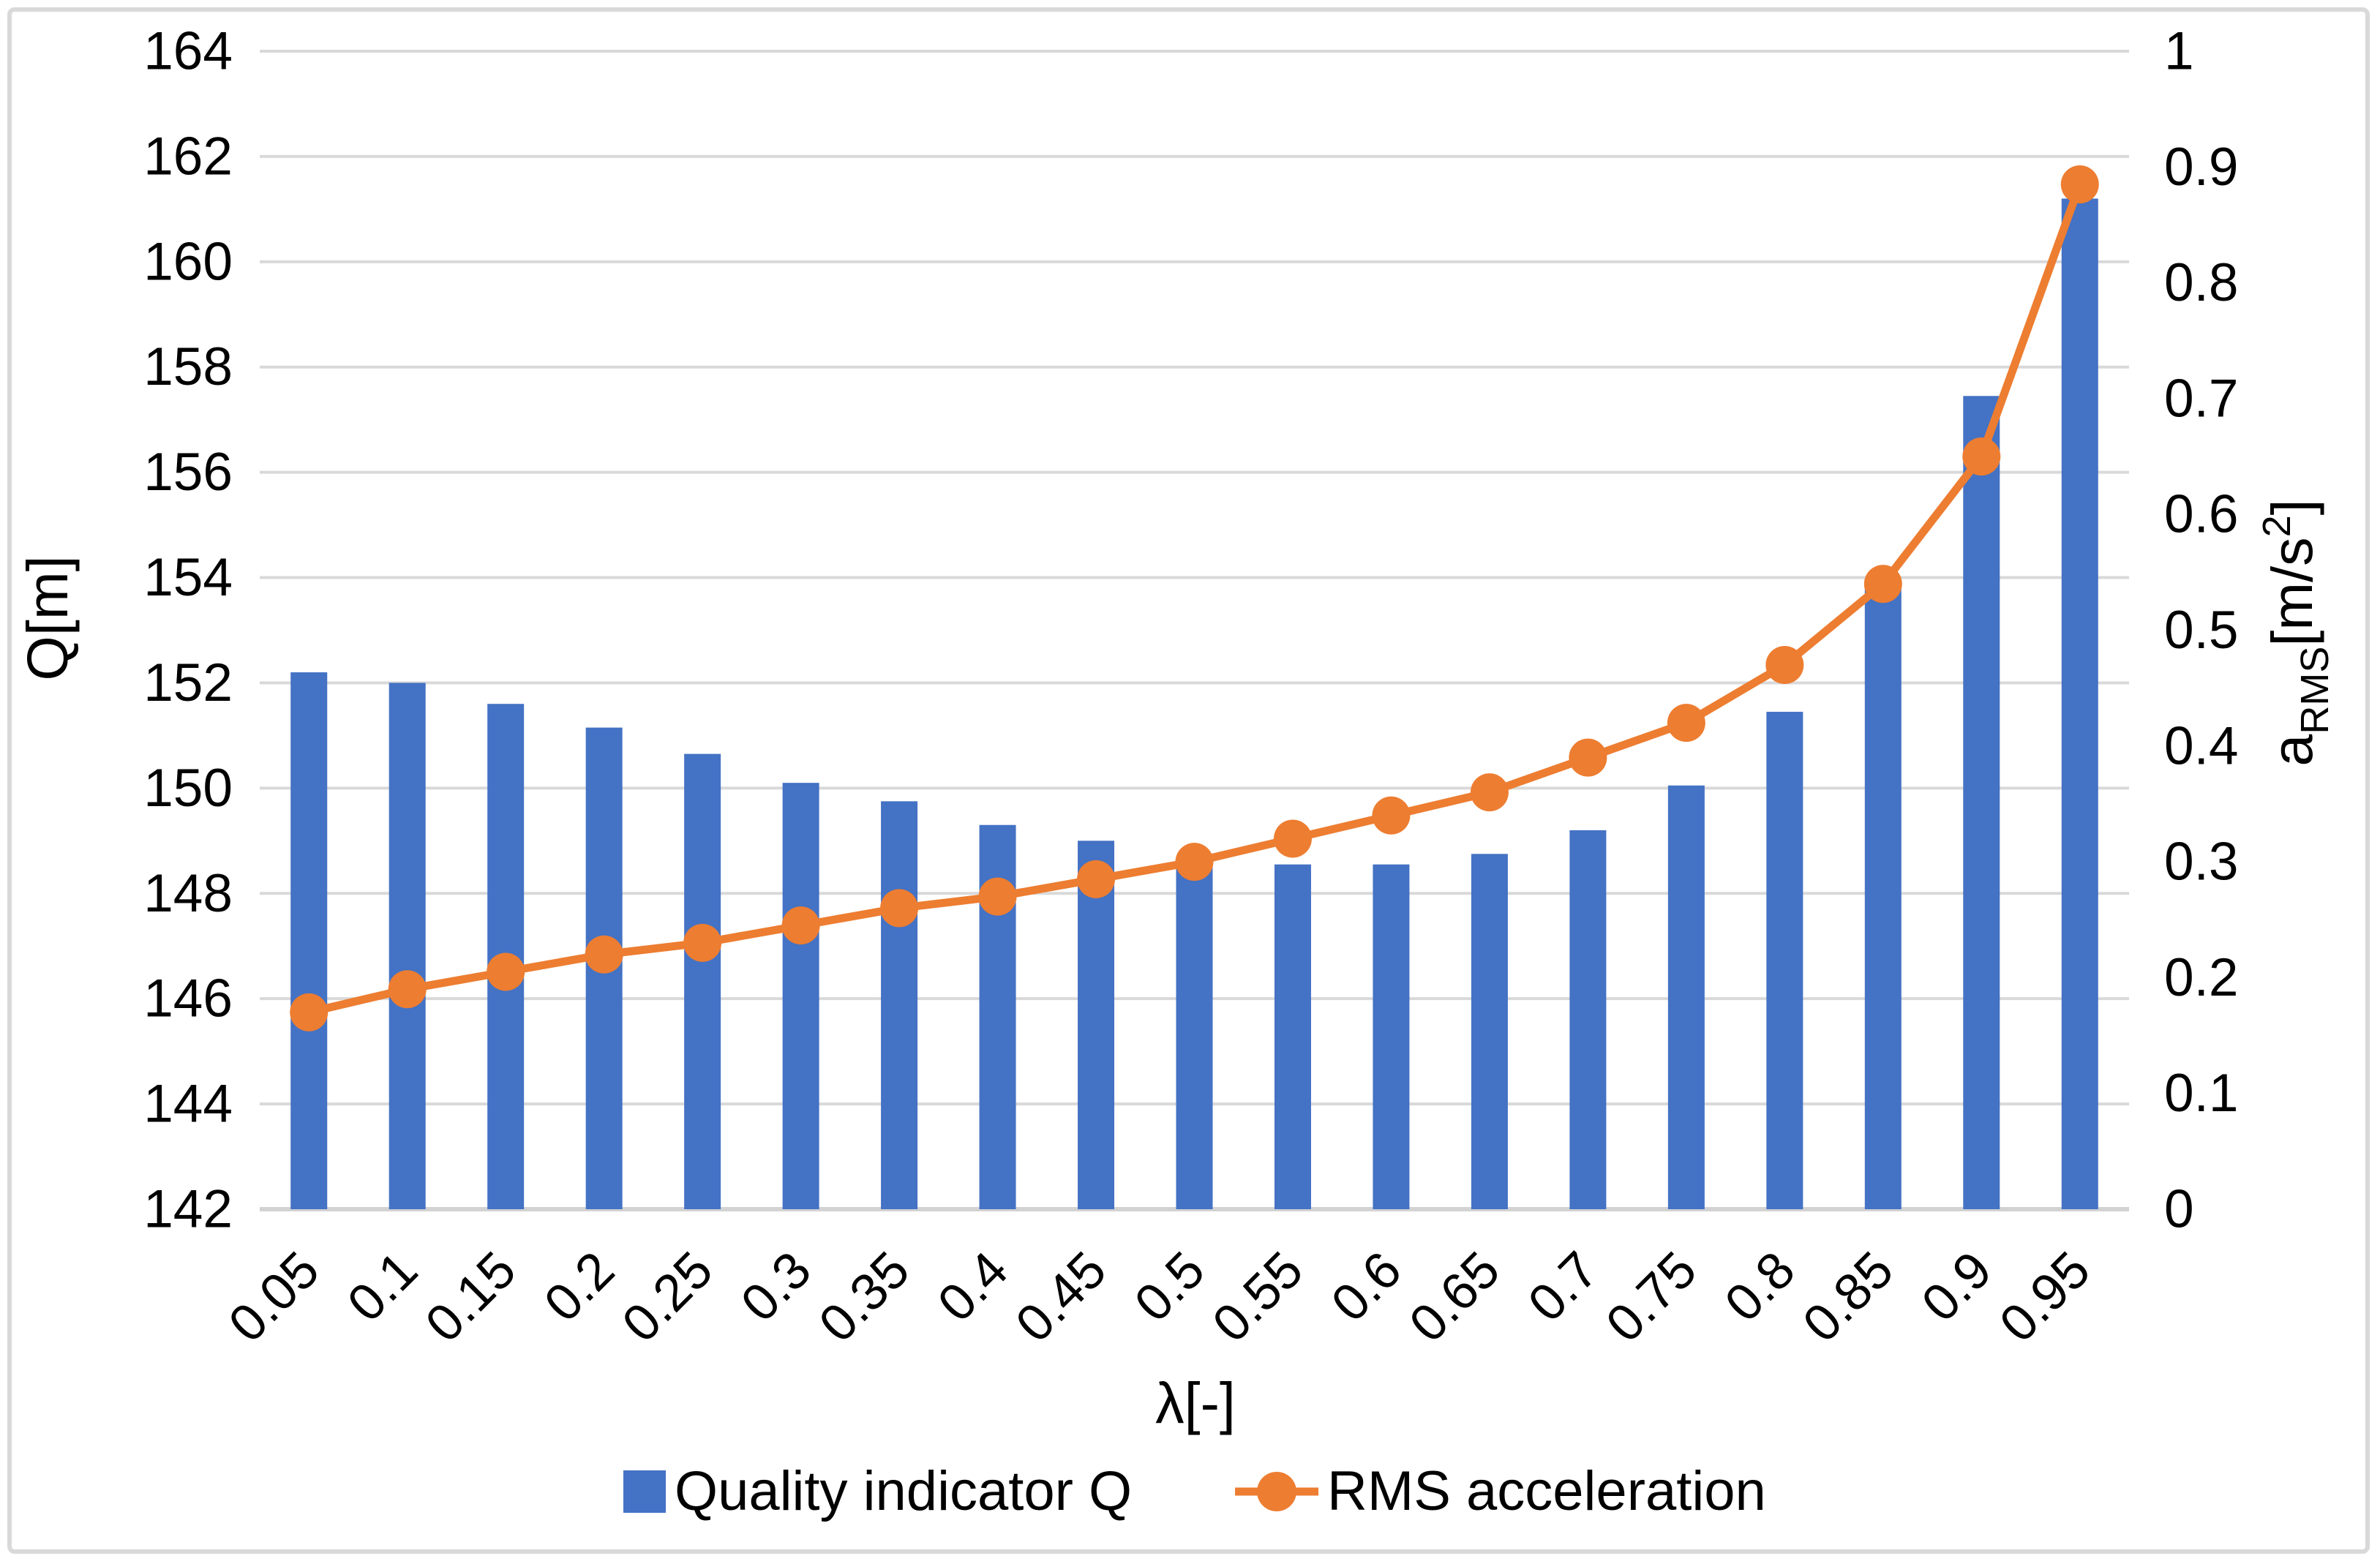 The image size is (2380, 1564). I want to click on legend: Quality indicator Q RMS acceleration, so click(1194, 1491).